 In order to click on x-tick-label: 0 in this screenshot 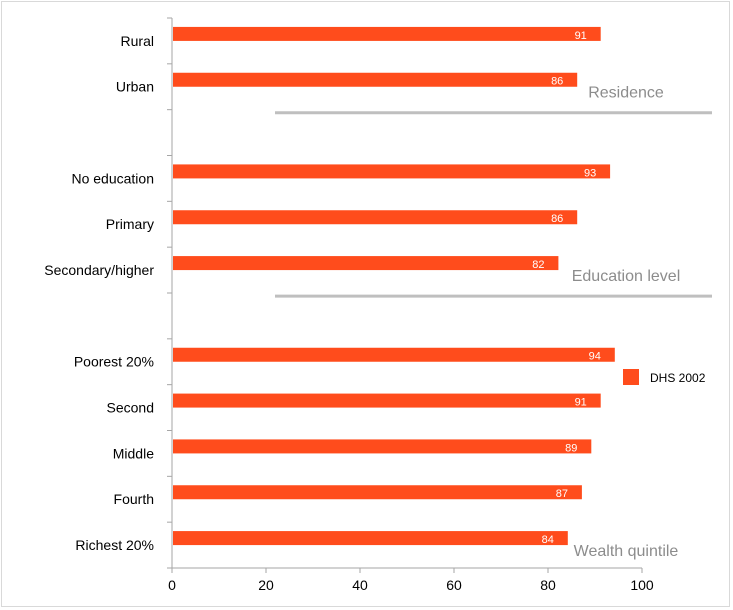, I will do `click(172, 585)`.